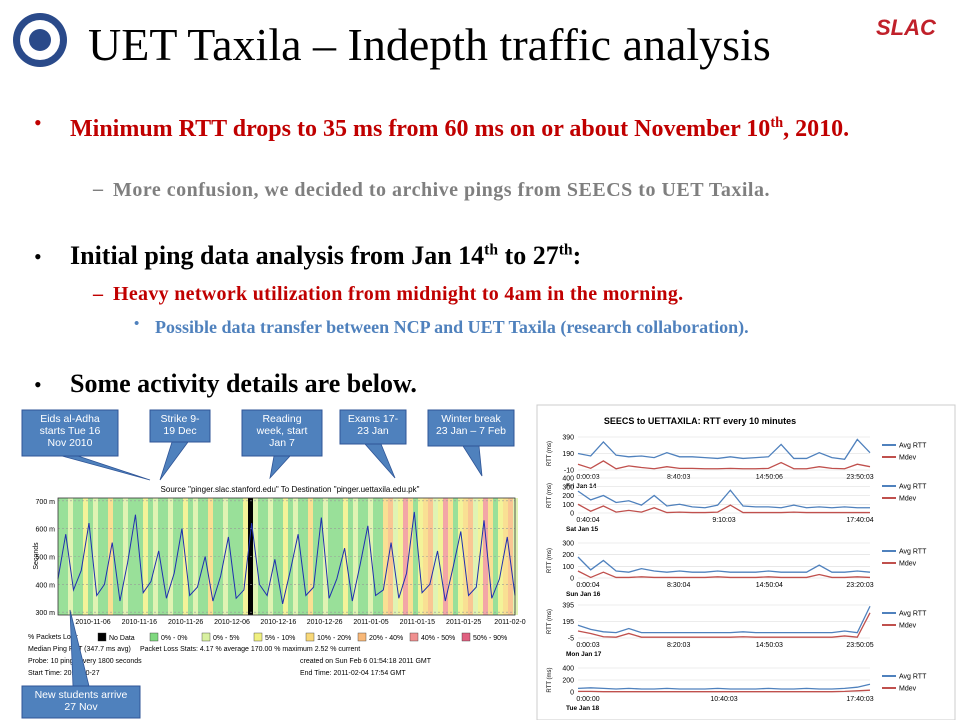 The width and height of the screenshot is (960, 720). Describe the element at coordinates (226, 638) in the screenshot. I see `legend-label: 0% - 5%` at that location.